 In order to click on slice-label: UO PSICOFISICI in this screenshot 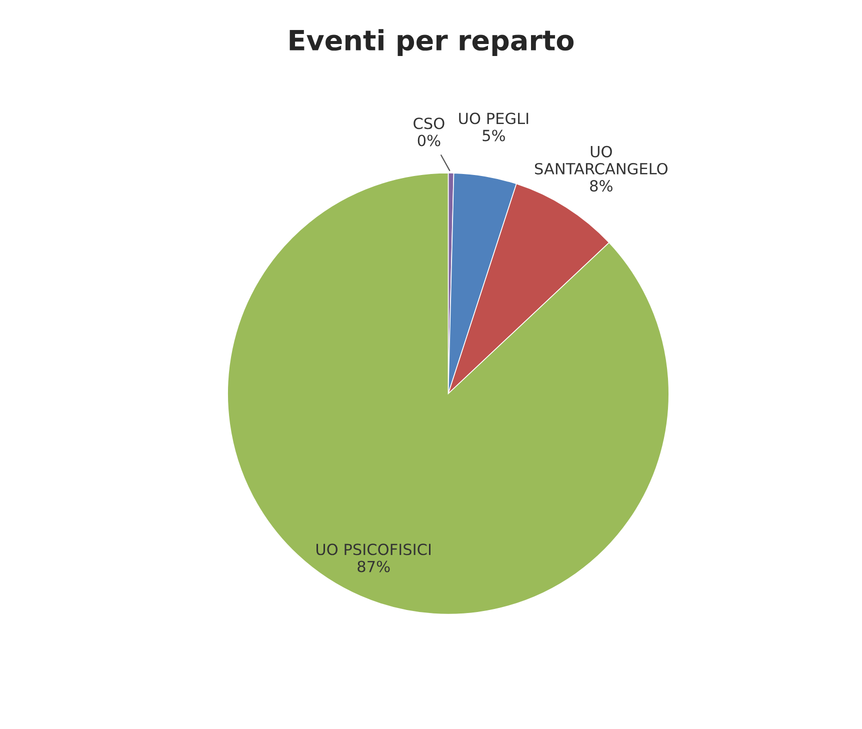, I will do `click(373, 550)`.